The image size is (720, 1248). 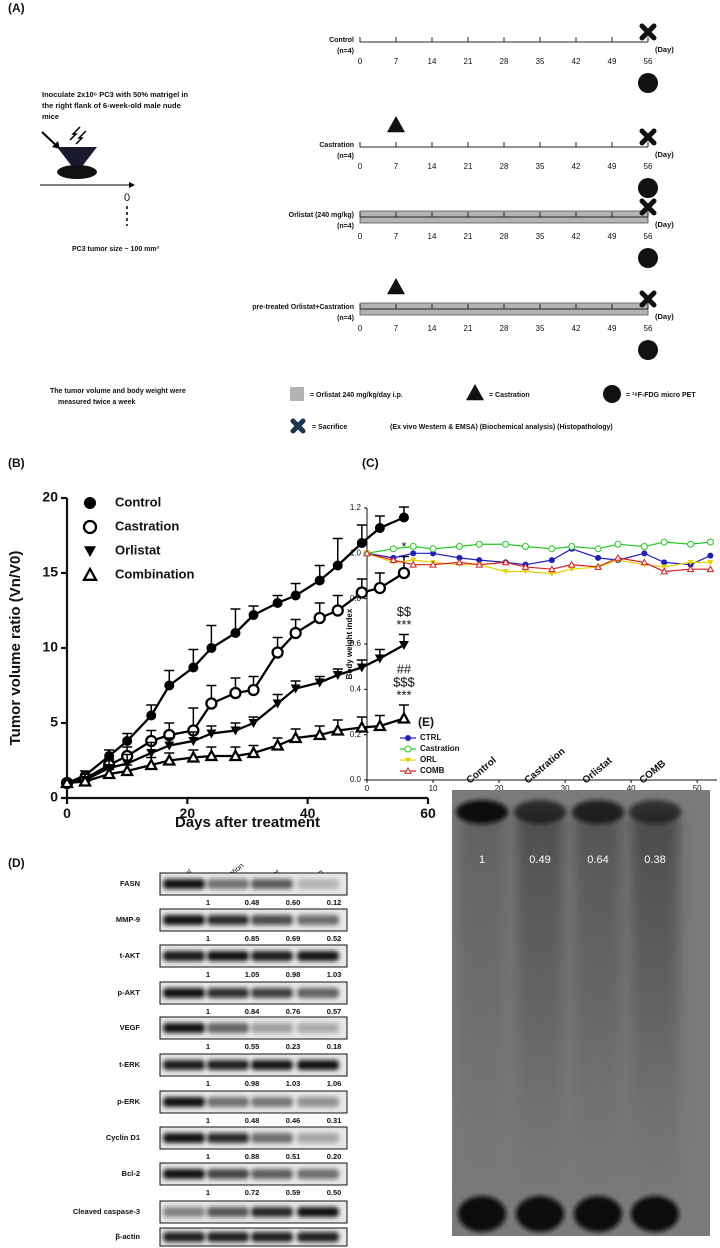 What do you see at coordinates (468, 236) in the screenshot?
I see `timeline-tick-label: 21` at bounding box center [468, 236].